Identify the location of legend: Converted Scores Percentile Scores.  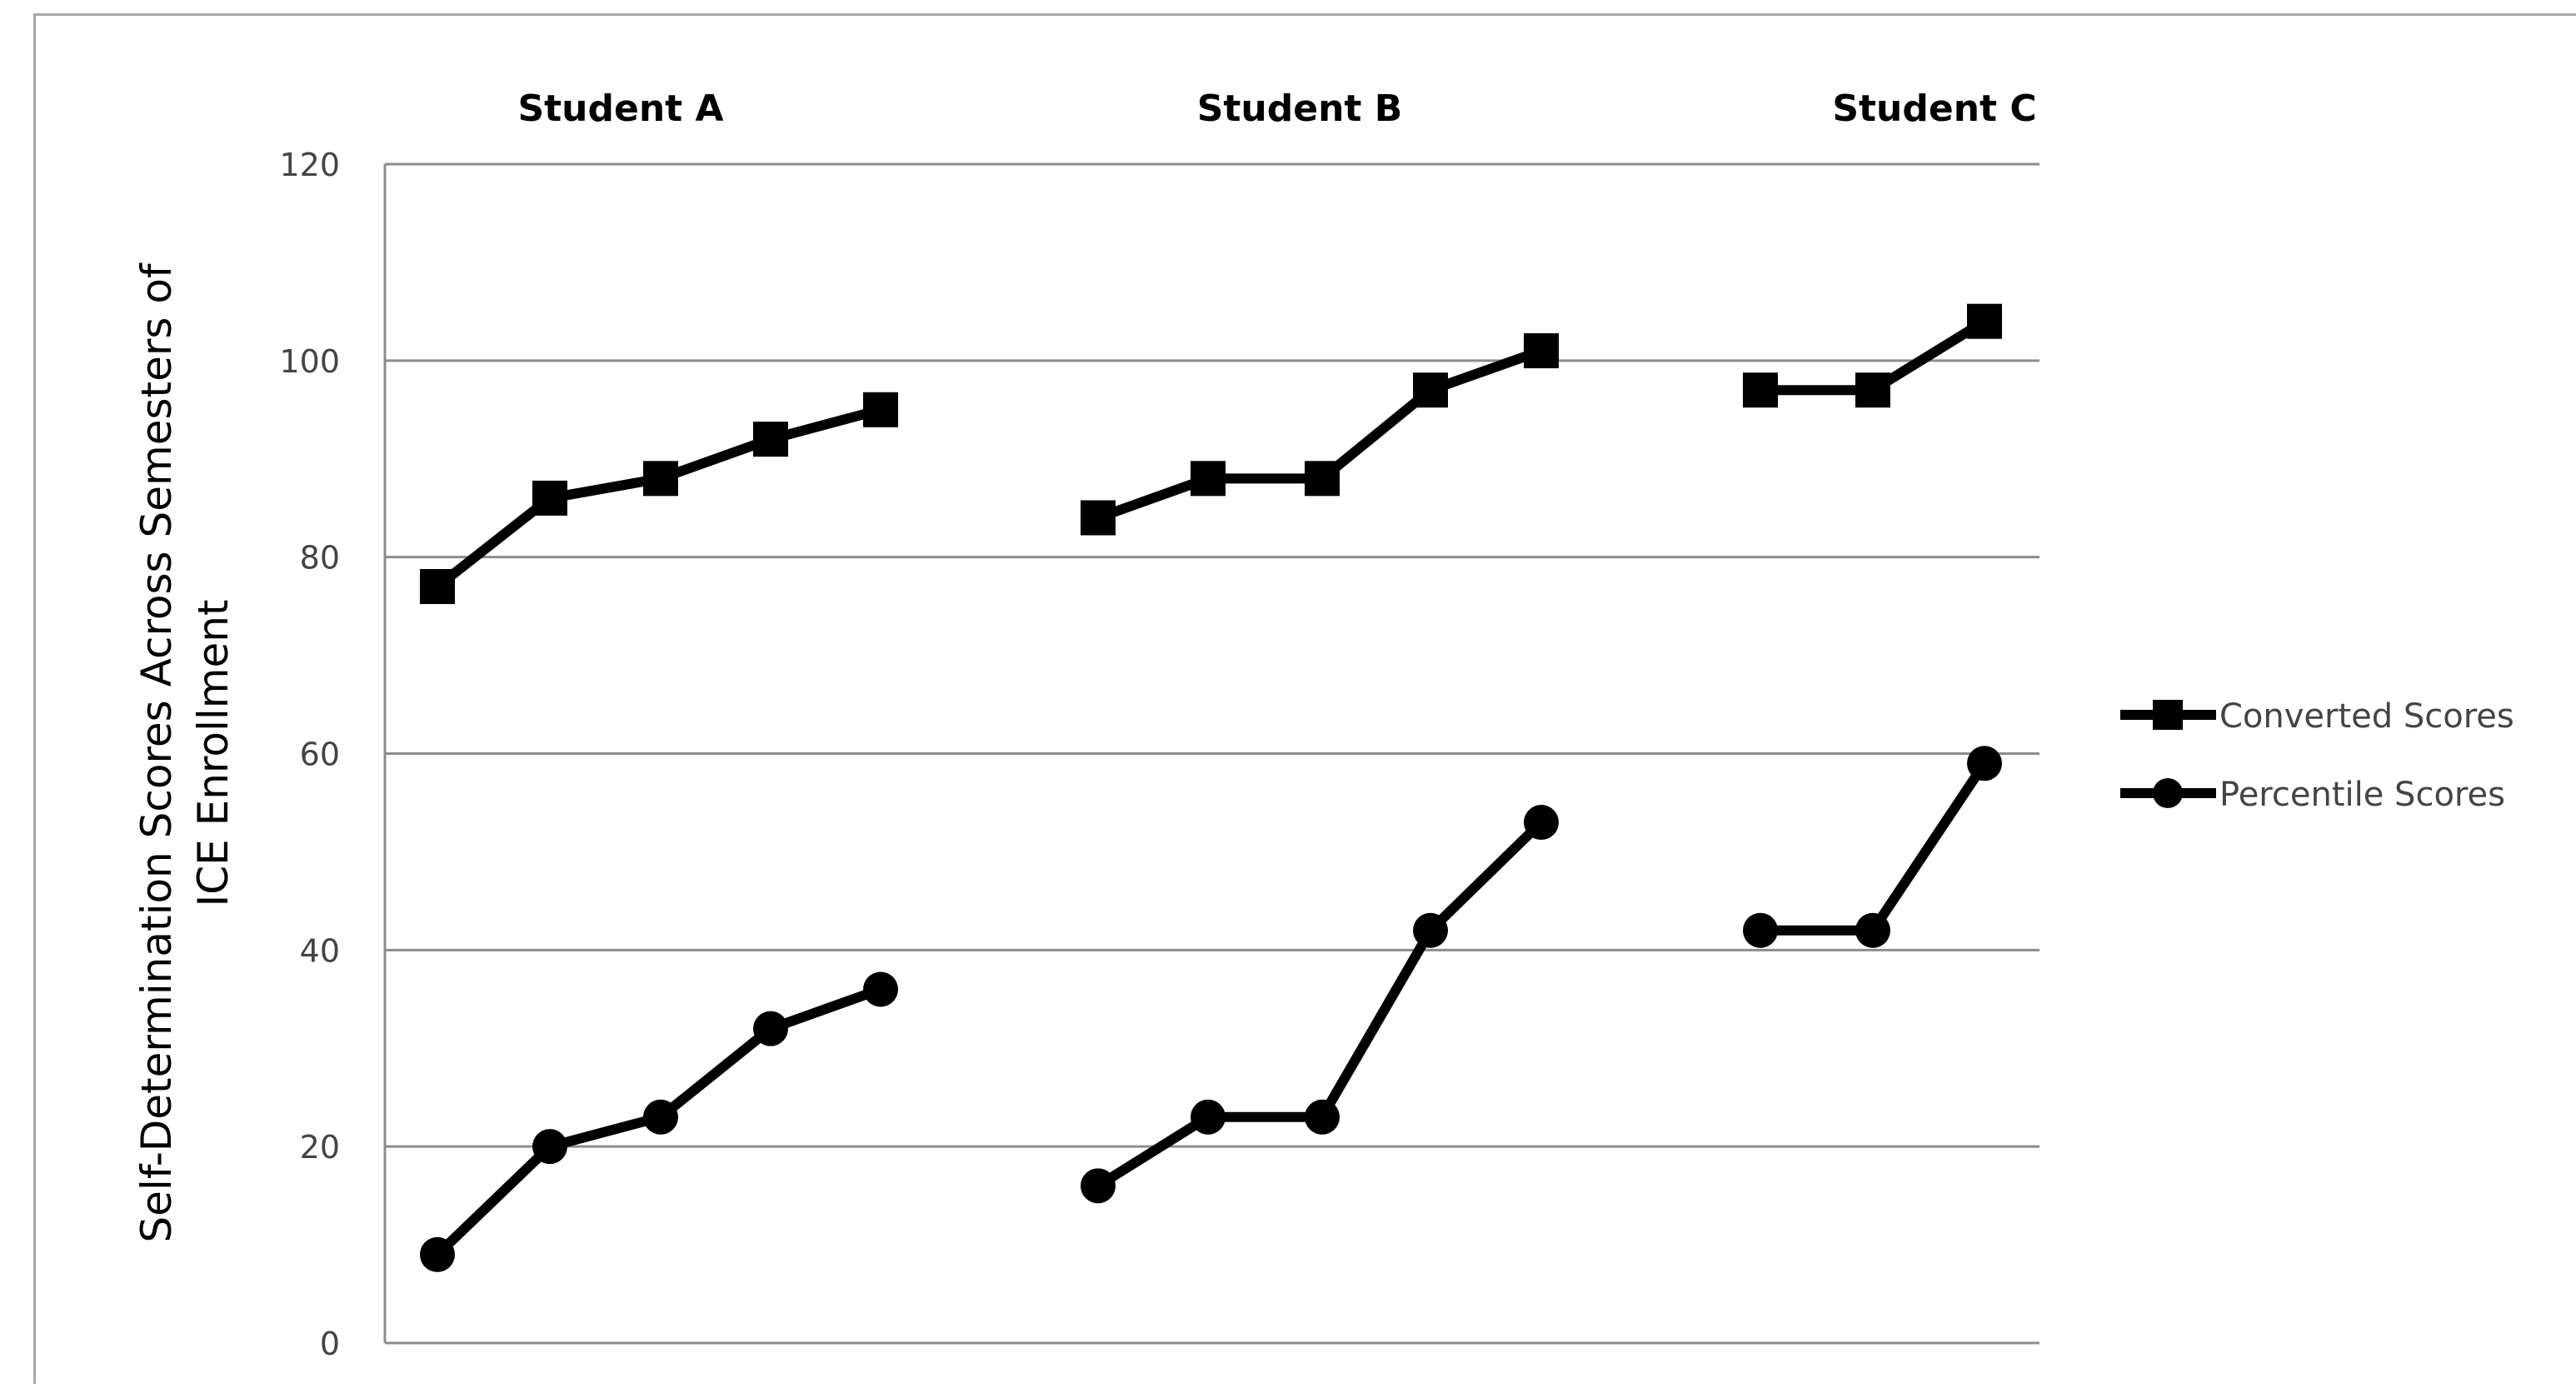
(2317, 755).